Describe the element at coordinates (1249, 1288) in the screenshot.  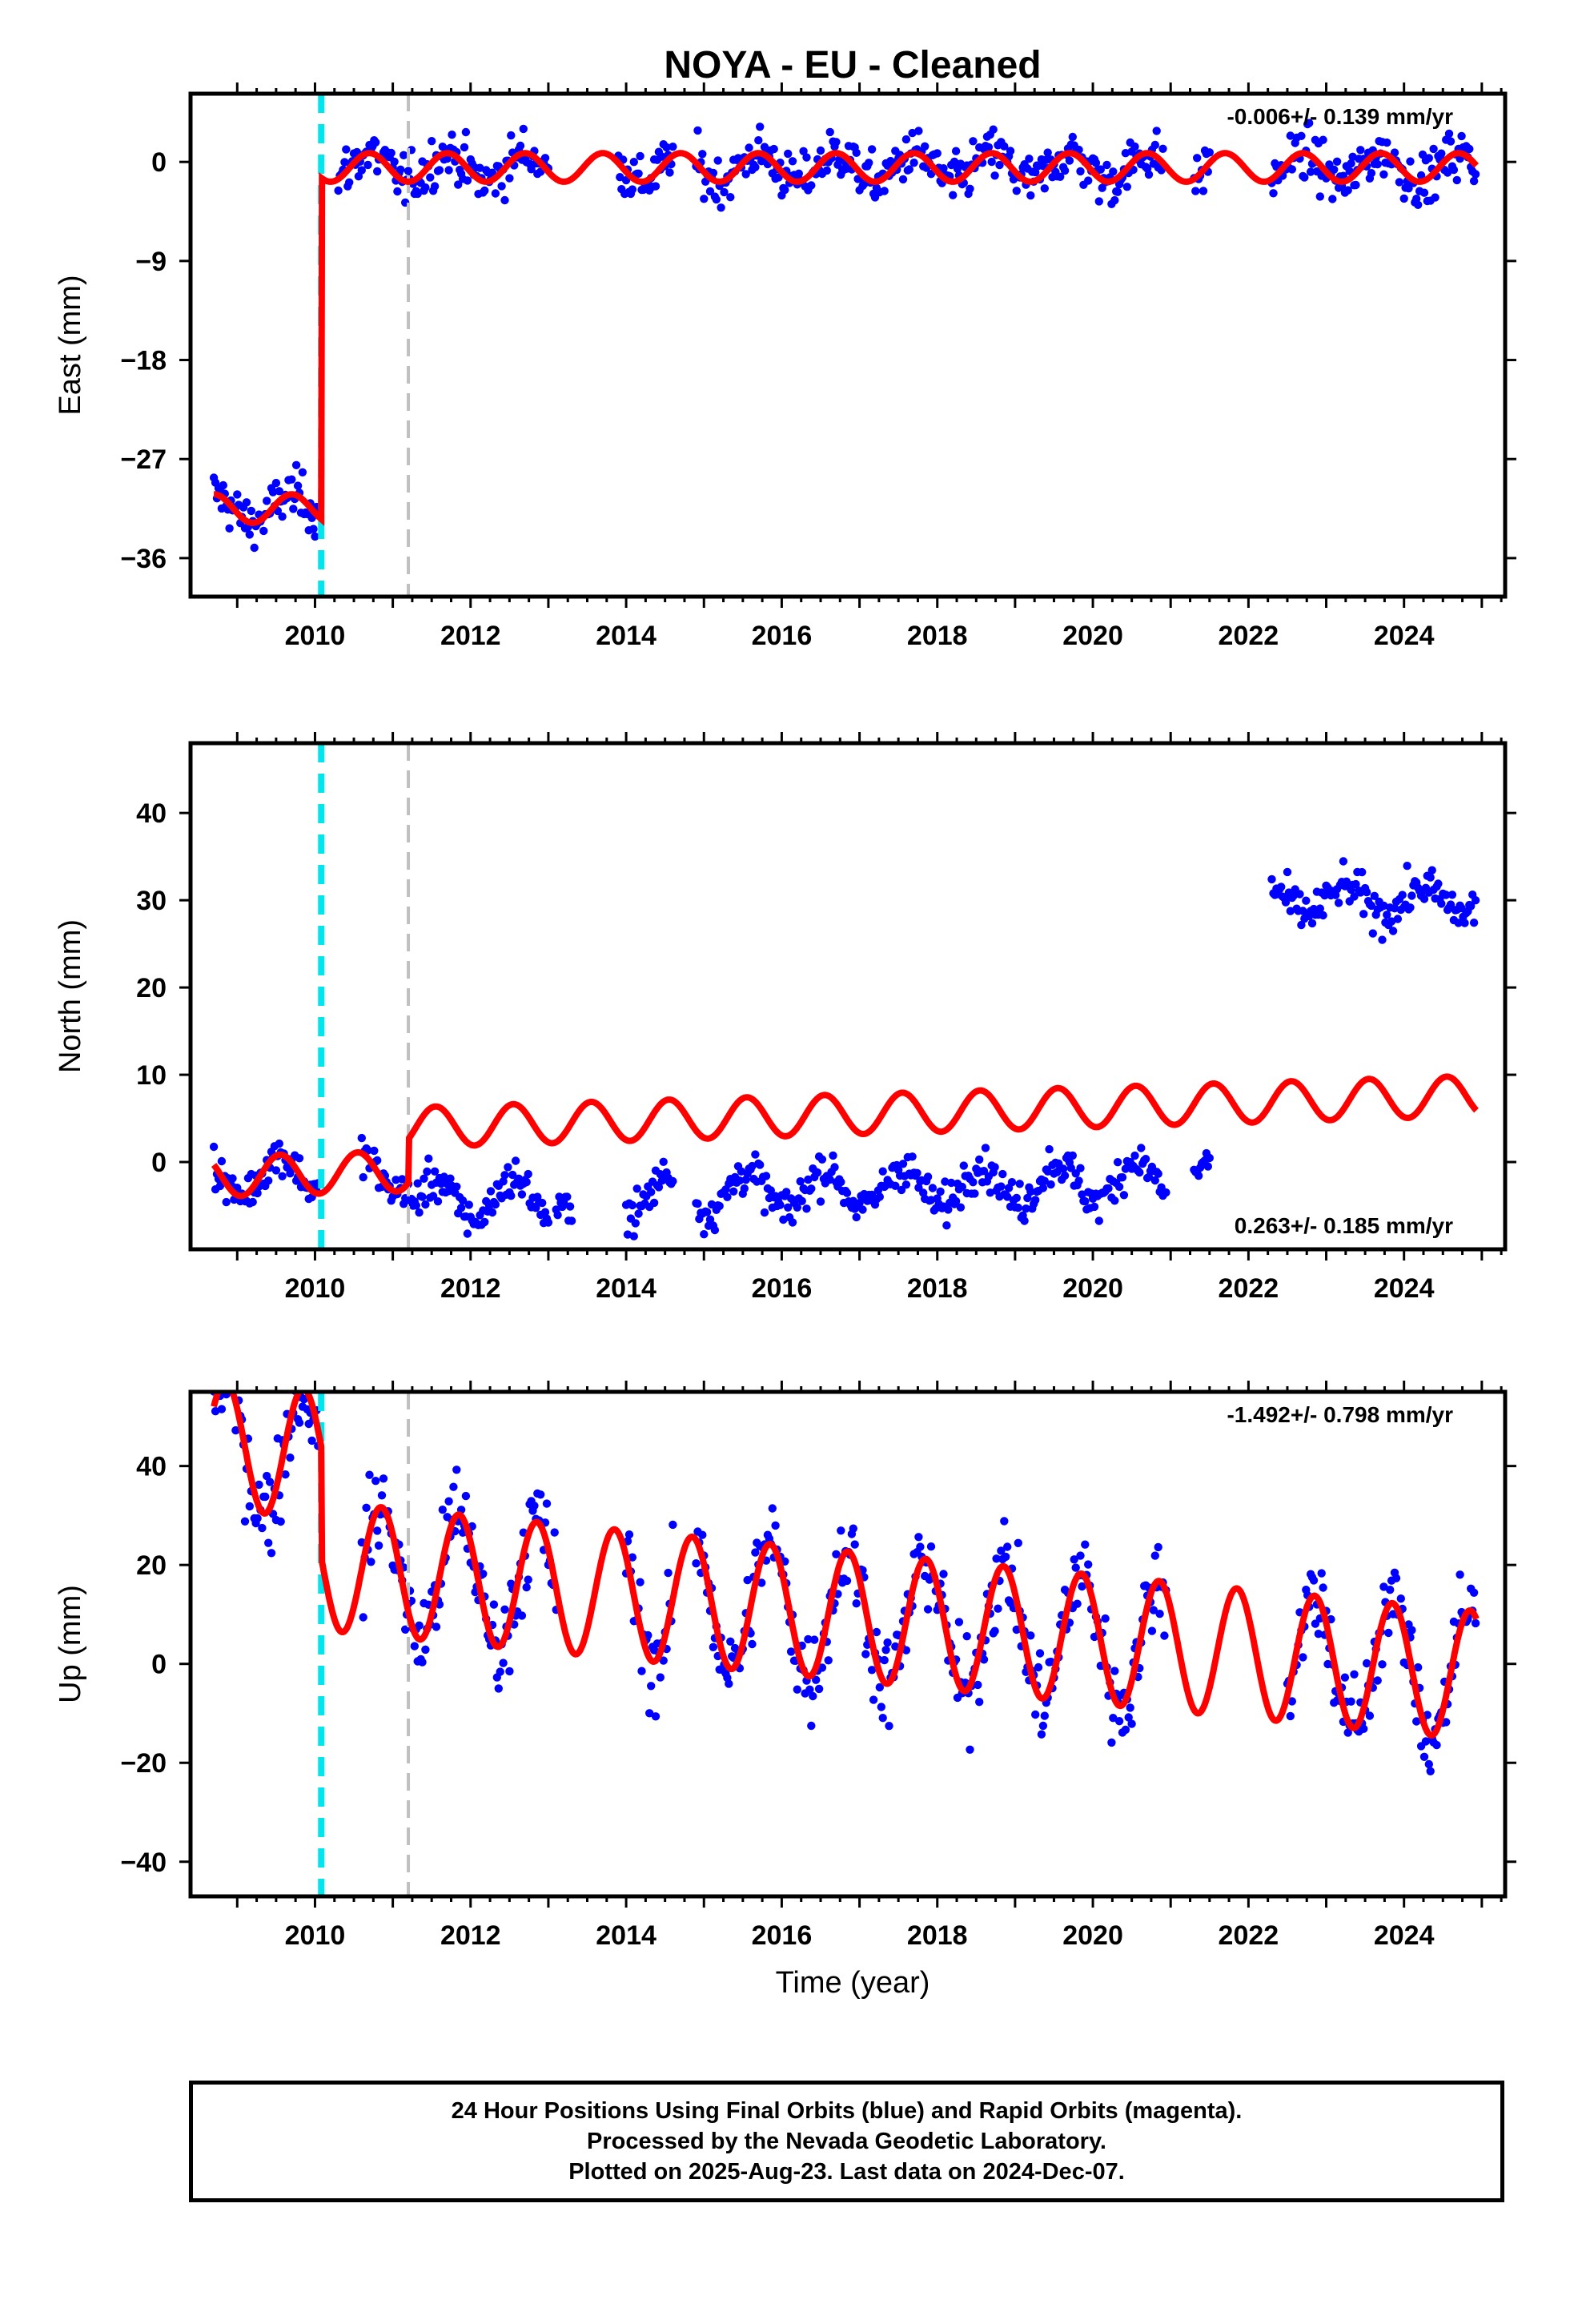
I see `x-tick-label: 2022` at that location.